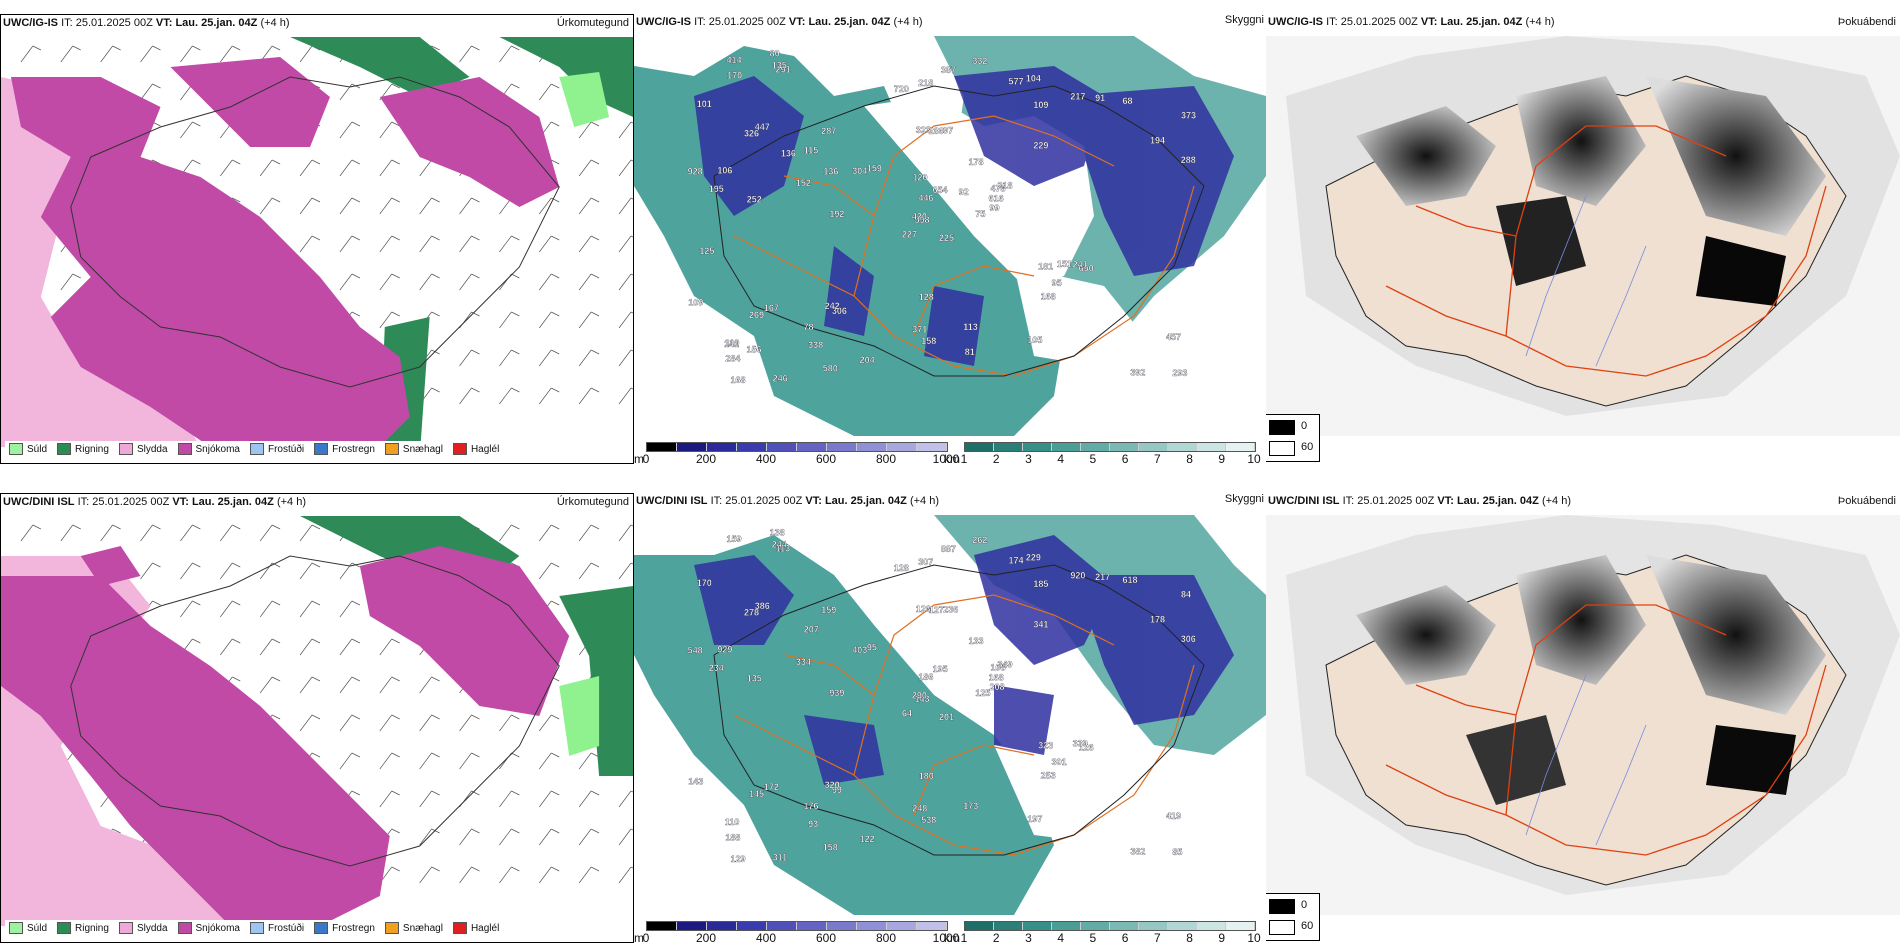 The height and width of the screenshot is (950, 1900). Describe the element at coordinates (762, 127) in the screenshot. I see `cloud-base-label: 447` at that location.